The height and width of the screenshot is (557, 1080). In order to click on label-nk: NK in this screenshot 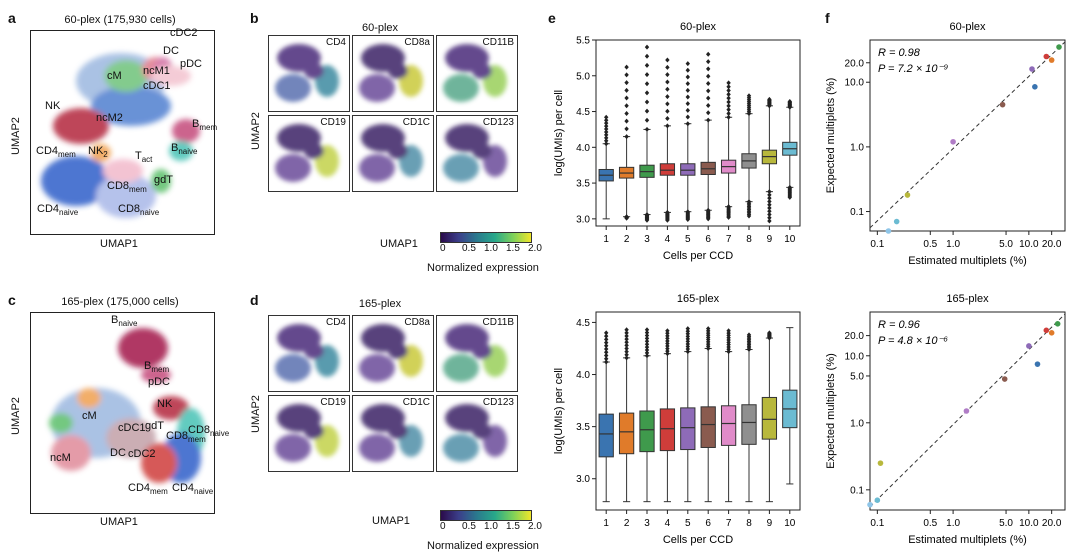, I will do `click(165, 404)`.